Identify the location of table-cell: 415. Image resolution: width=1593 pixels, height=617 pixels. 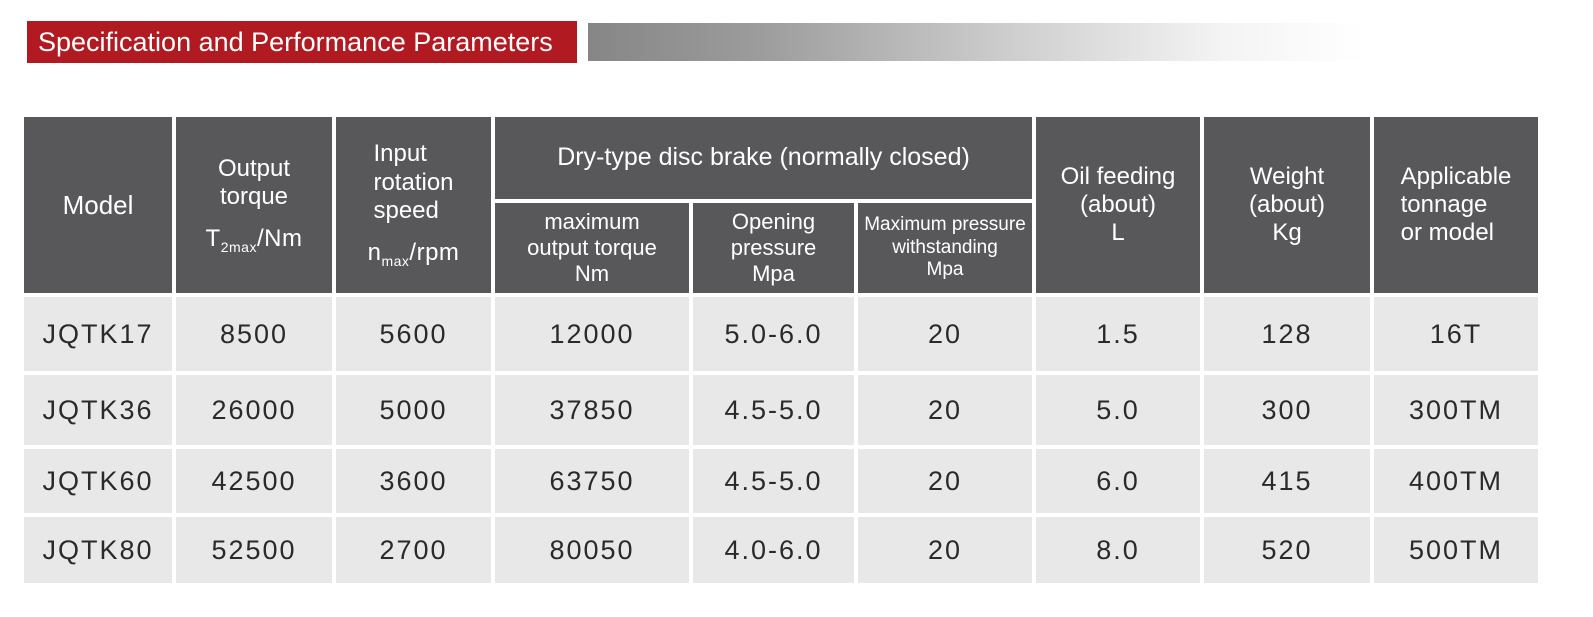
(1287, 481).